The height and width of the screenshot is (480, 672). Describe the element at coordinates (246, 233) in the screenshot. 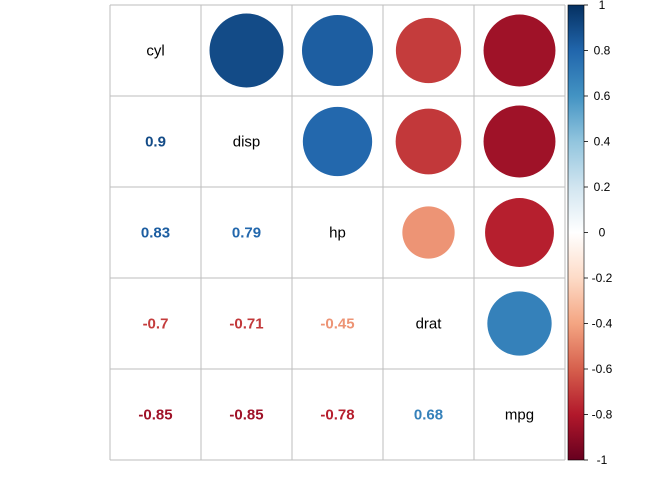

I see `corr-value-hp-disp: 0.79` at that location.